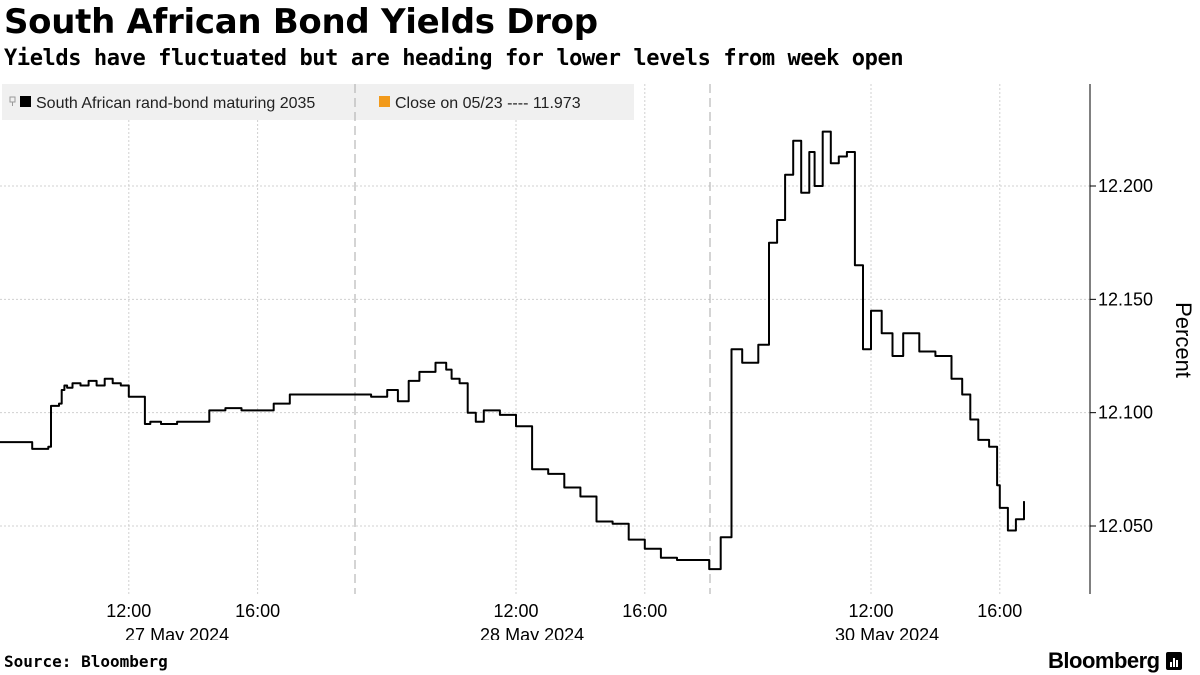 The height and width of the screenshot is (675, 1200). I want to click on logo-text: Bloomberg, so click(1104, 660).